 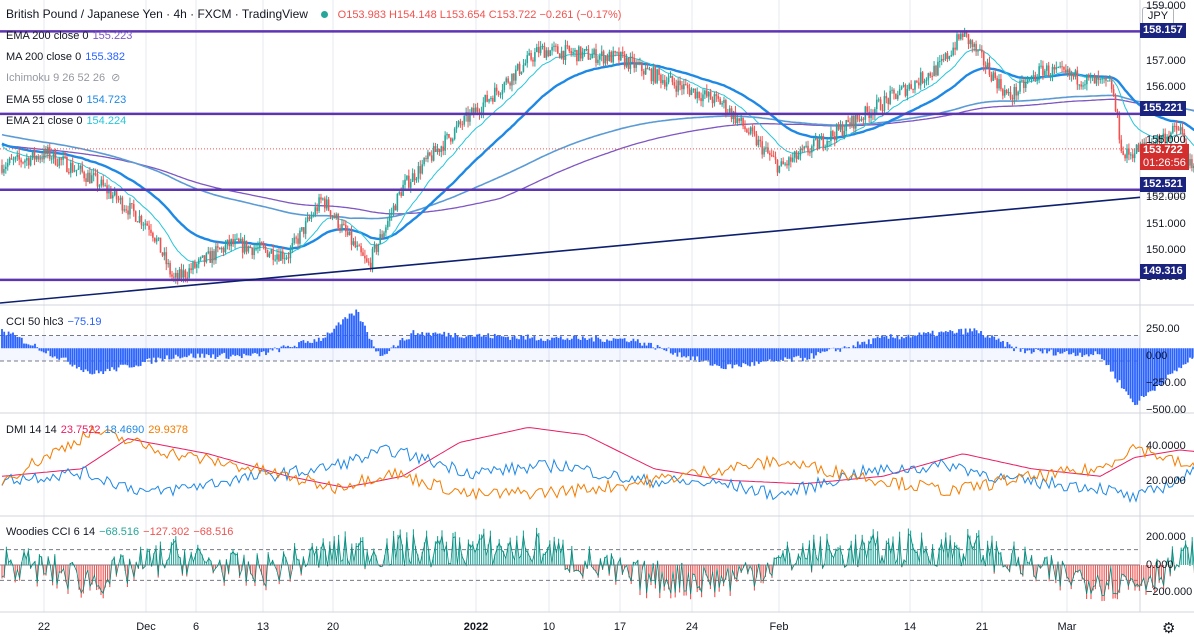 I want to click on time-axis-label: 10, so click(x=549, y=627).